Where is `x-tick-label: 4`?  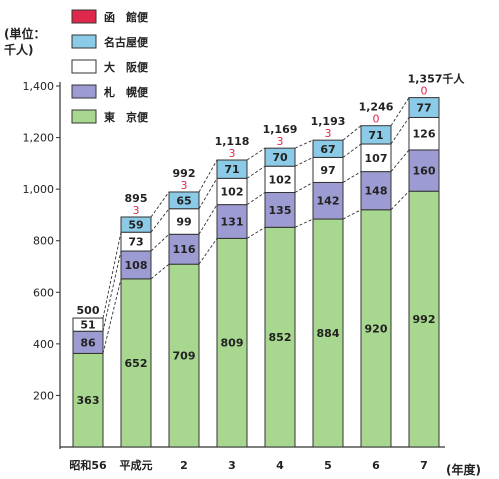
x-tick-label: 4 is located at coordinates (280, 465).